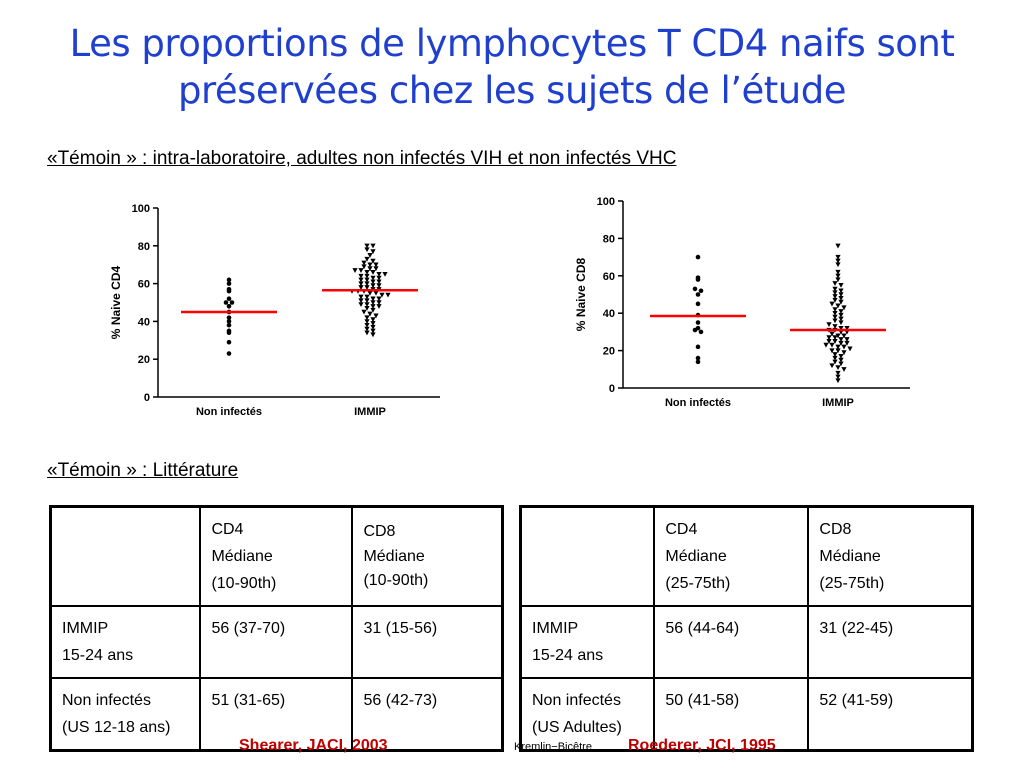 This screenshot has height=768, width=1024. I want to click on y-tick-label: 80, so click(144, 247).